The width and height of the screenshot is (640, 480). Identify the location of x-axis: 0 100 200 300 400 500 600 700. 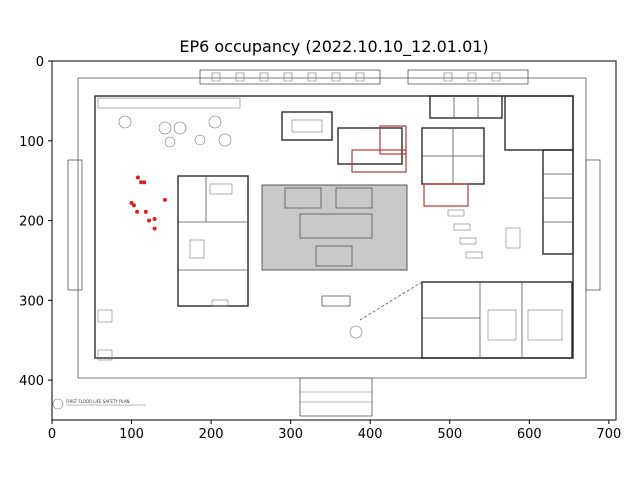
(334, 431).